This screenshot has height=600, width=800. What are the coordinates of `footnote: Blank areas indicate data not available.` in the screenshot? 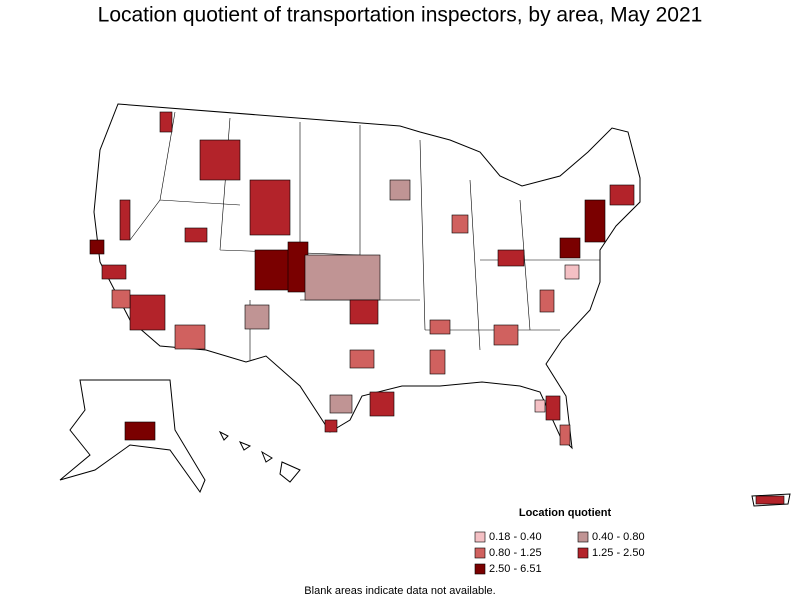 It's located at (399, 591).